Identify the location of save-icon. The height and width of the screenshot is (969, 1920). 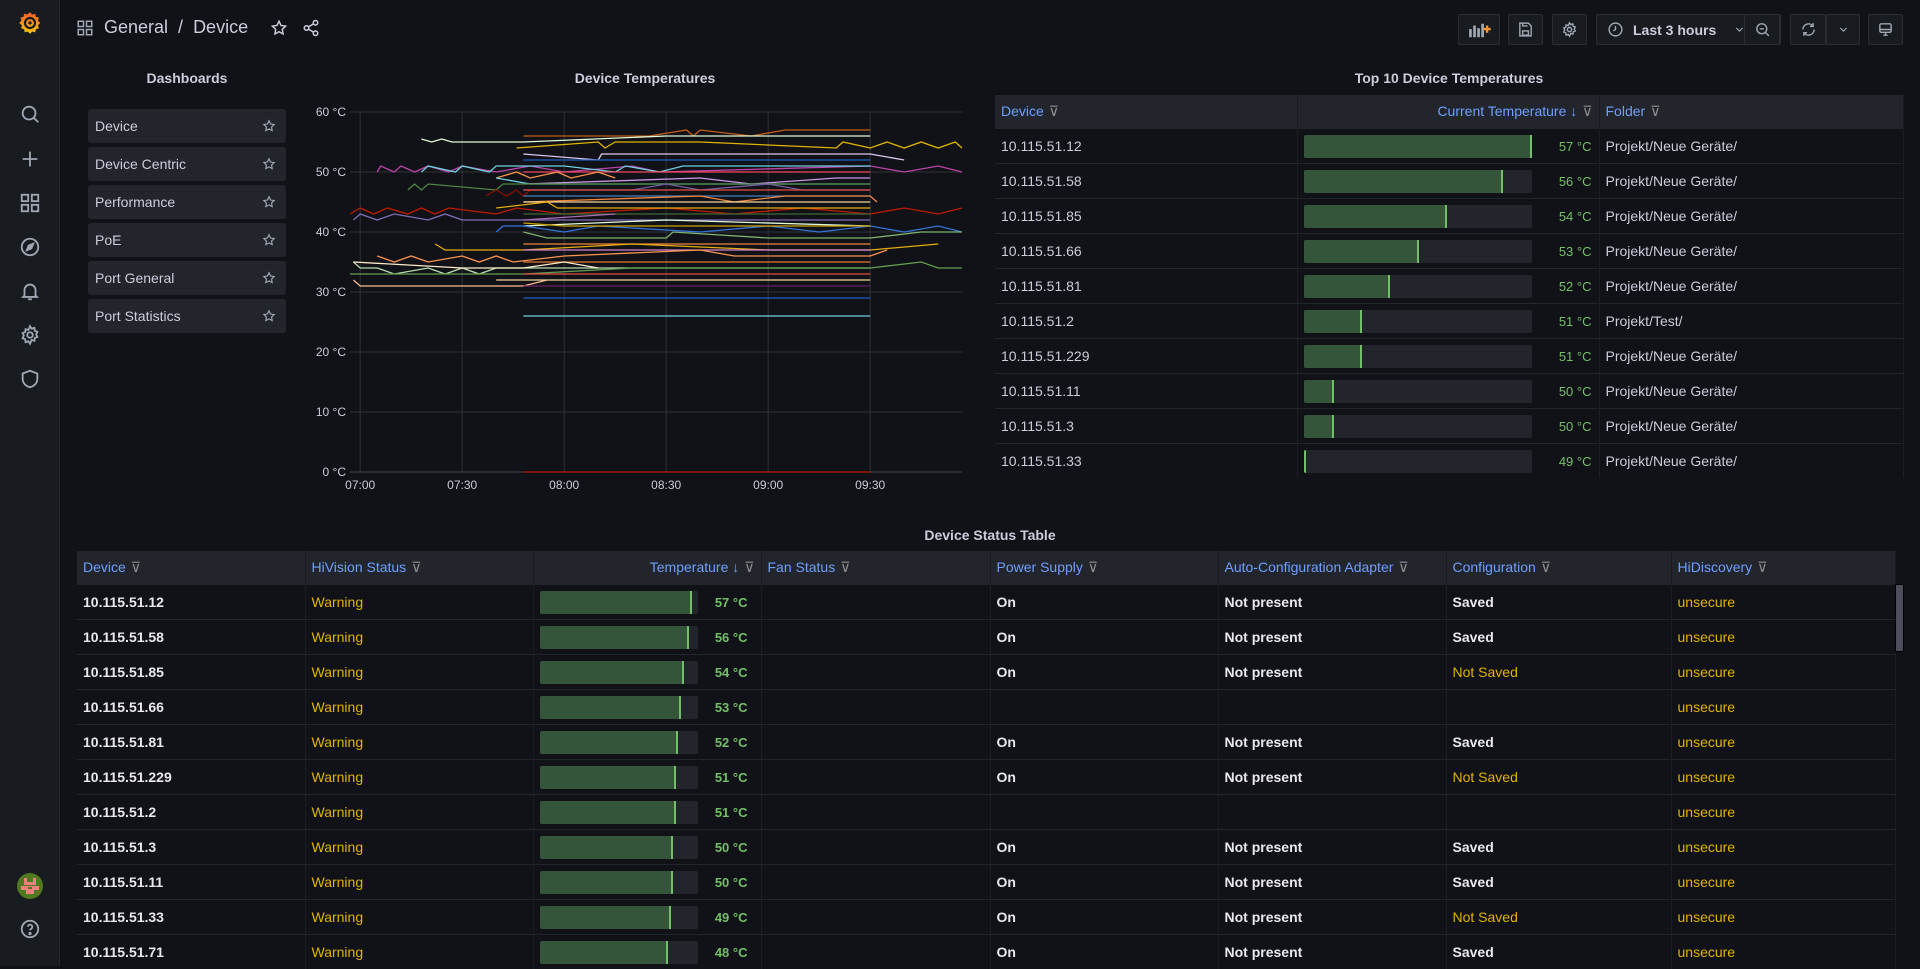
(1525, 29).